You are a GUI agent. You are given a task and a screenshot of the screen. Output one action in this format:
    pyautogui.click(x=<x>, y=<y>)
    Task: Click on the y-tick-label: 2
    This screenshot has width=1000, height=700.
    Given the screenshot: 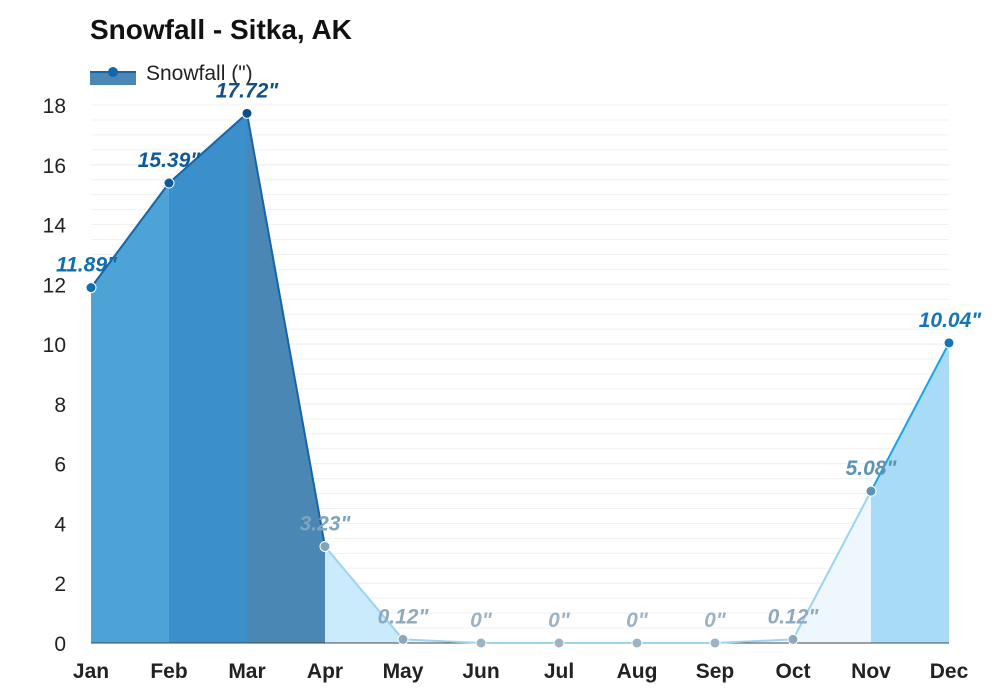 What is the action you would take?
    pyautogui.click(x=60, y=584)
    